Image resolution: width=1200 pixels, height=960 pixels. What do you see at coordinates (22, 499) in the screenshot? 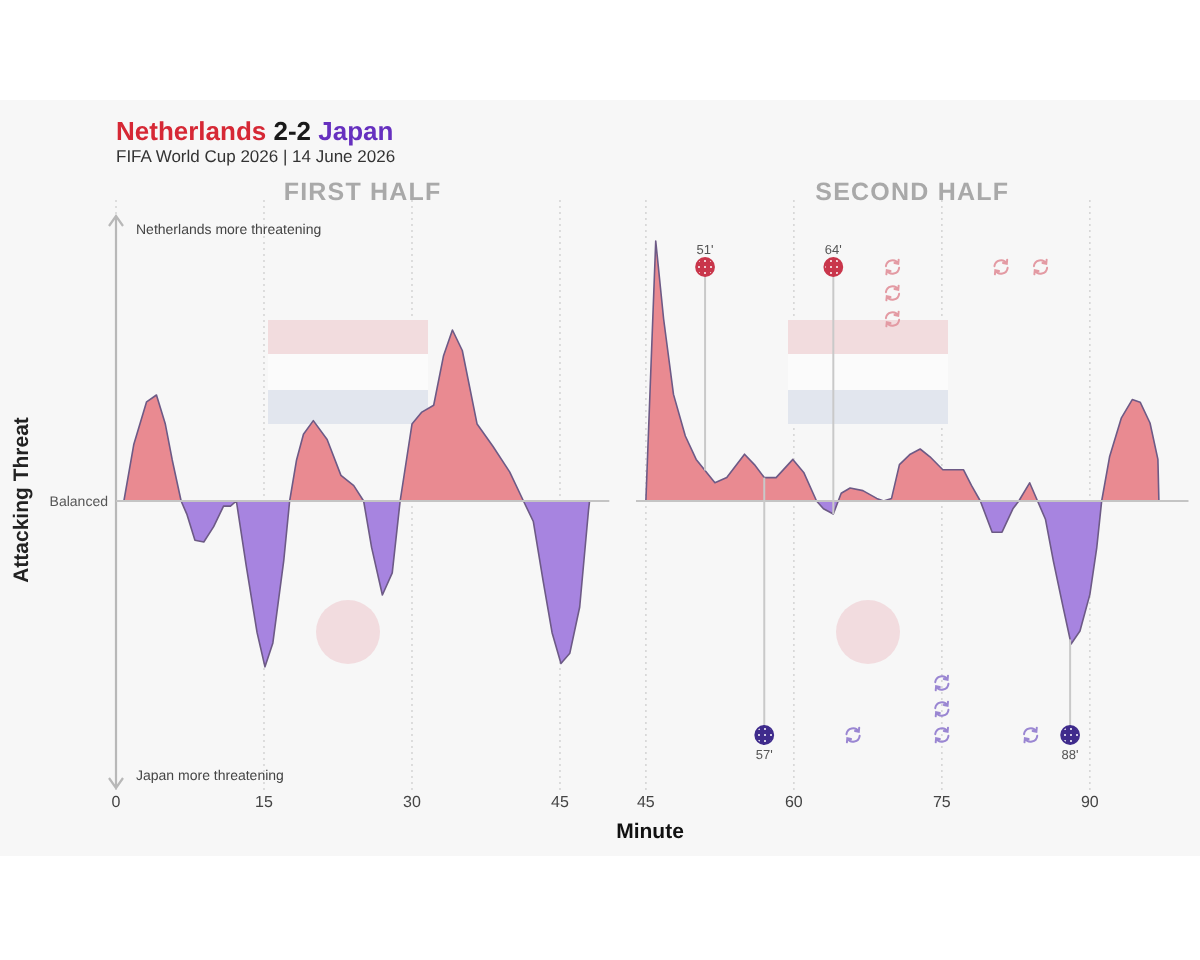
I see `y-axis-title: Attacking Threat` at bounding box center [22, 499].